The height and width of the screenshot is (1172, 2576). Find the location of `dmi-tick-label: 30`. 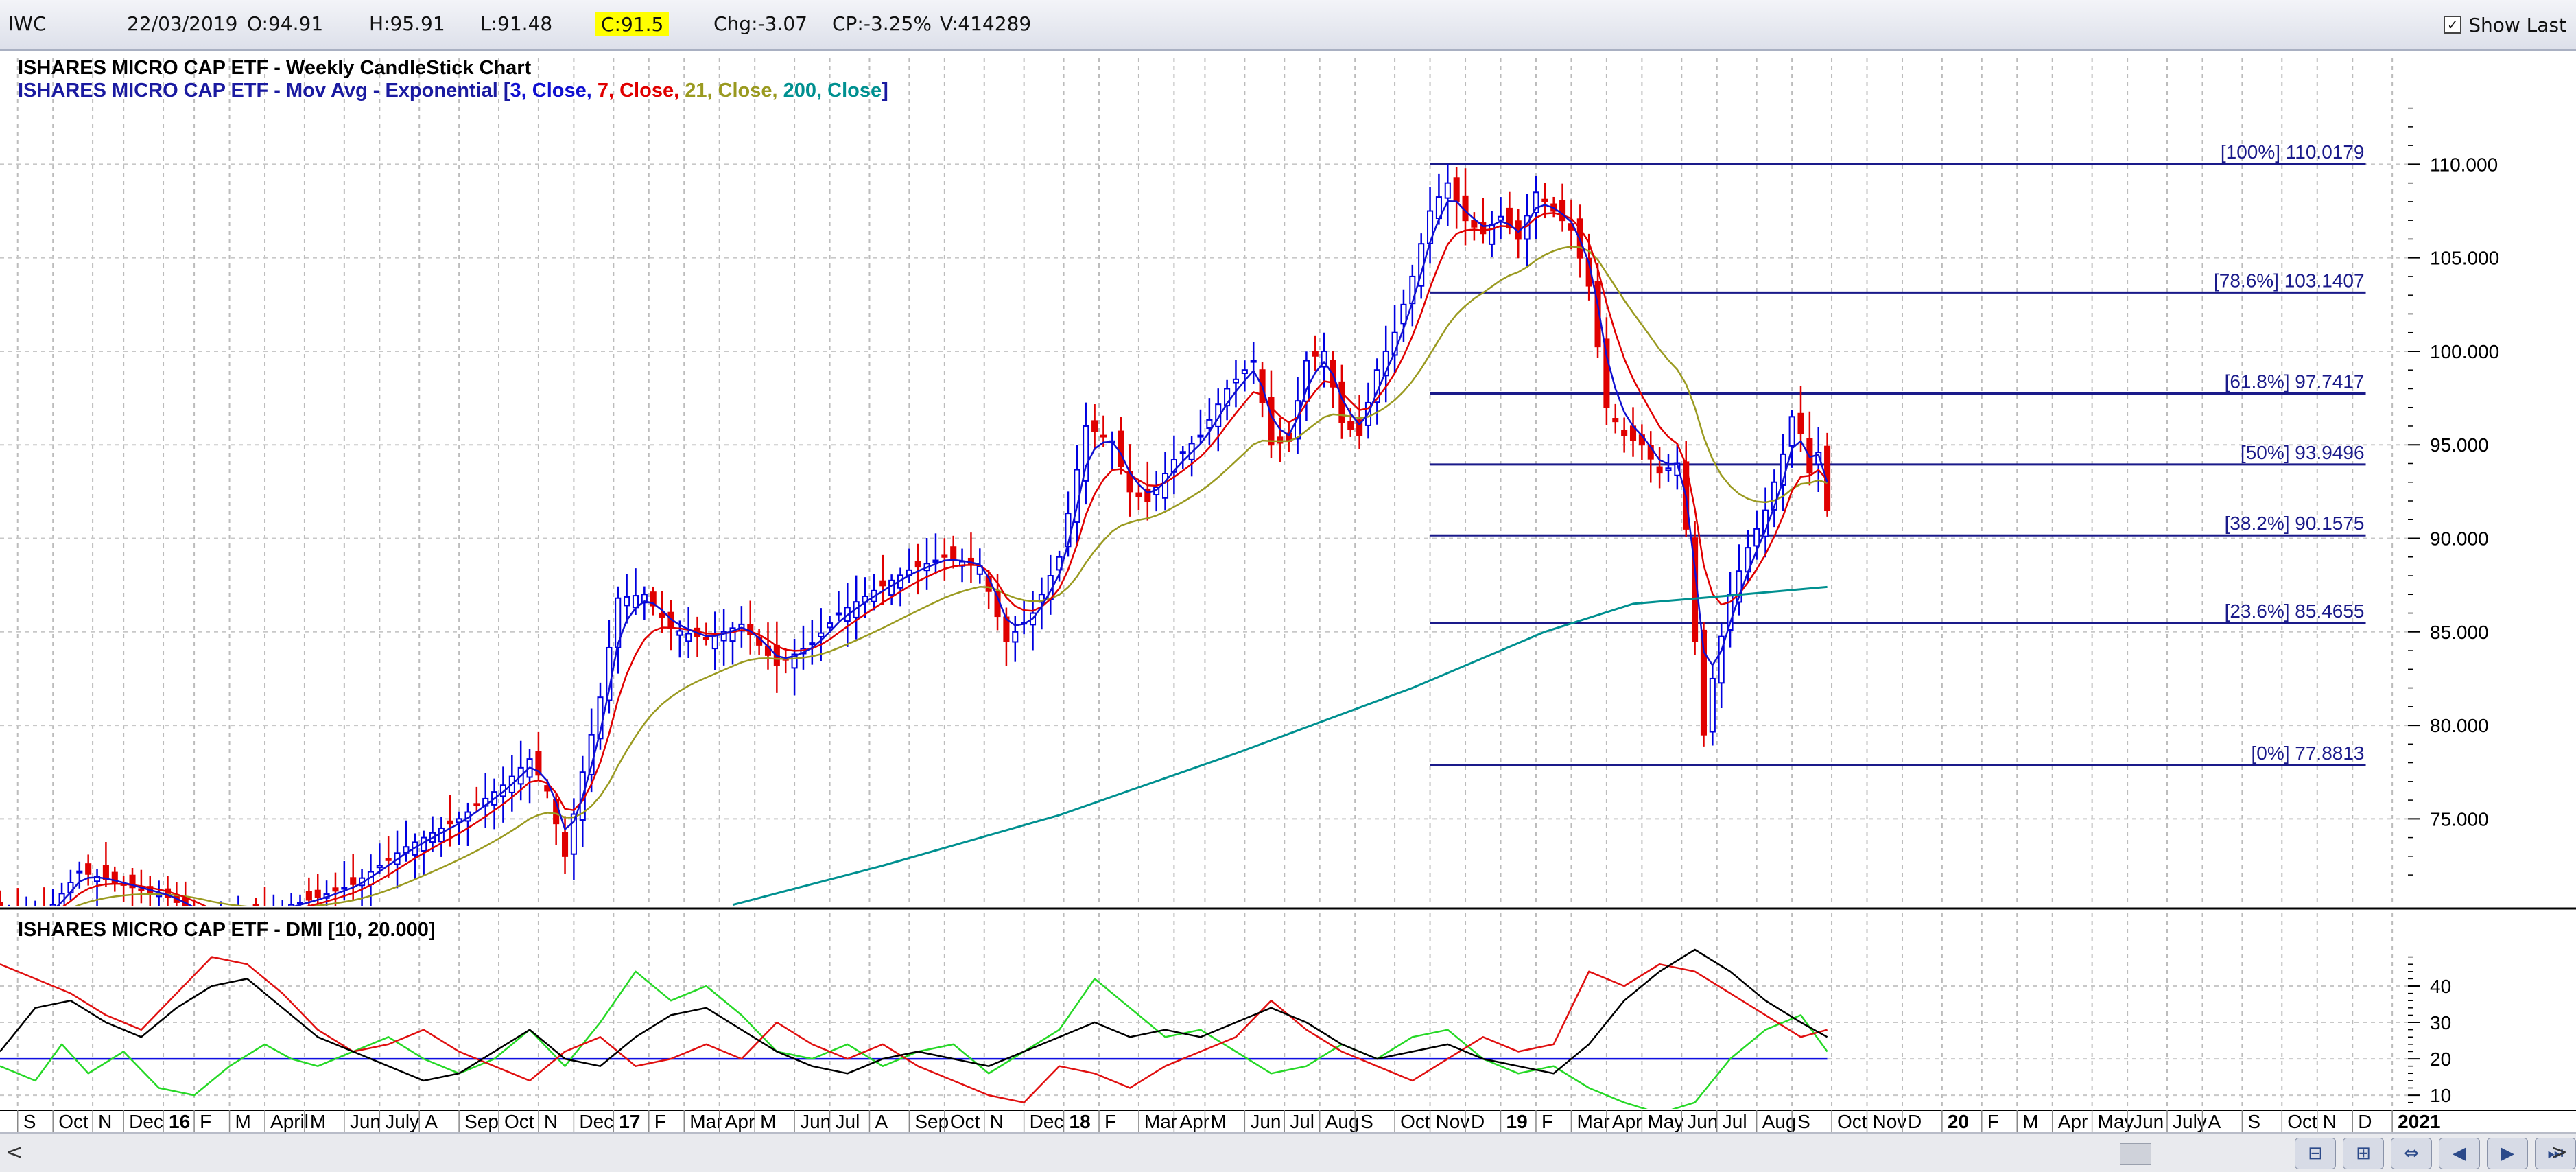

dmi-tick-label: 30 is located at coordinates (2440, 1022).